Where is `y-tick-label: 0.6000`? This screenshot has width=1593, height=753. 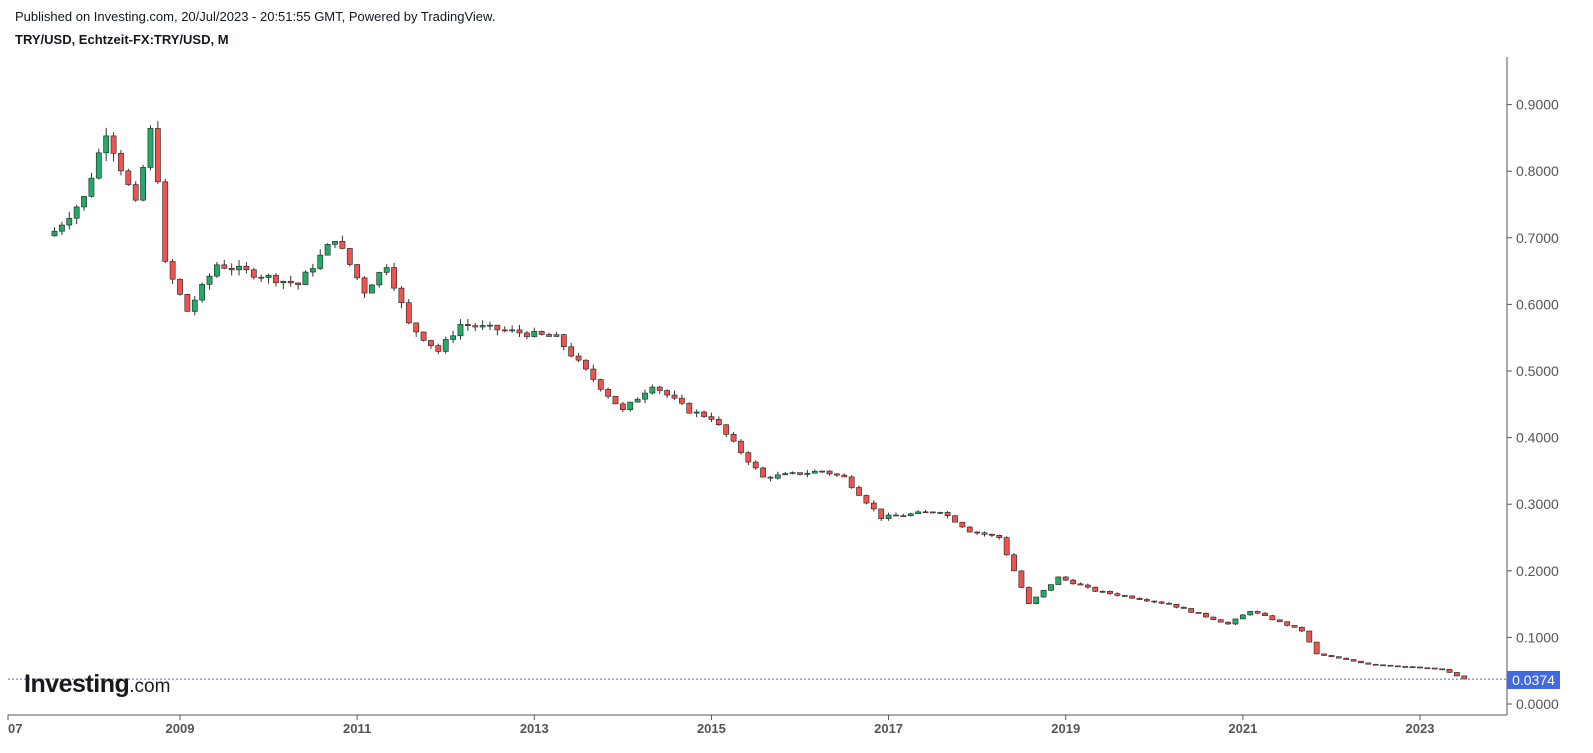
y-tick-label: 0.6000 is located at coordinates (1537, 304).